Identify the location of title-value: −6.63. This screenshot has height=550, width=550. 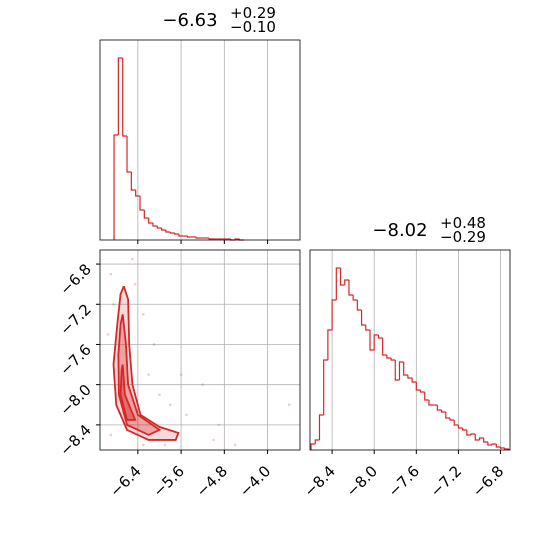
(189, 20).